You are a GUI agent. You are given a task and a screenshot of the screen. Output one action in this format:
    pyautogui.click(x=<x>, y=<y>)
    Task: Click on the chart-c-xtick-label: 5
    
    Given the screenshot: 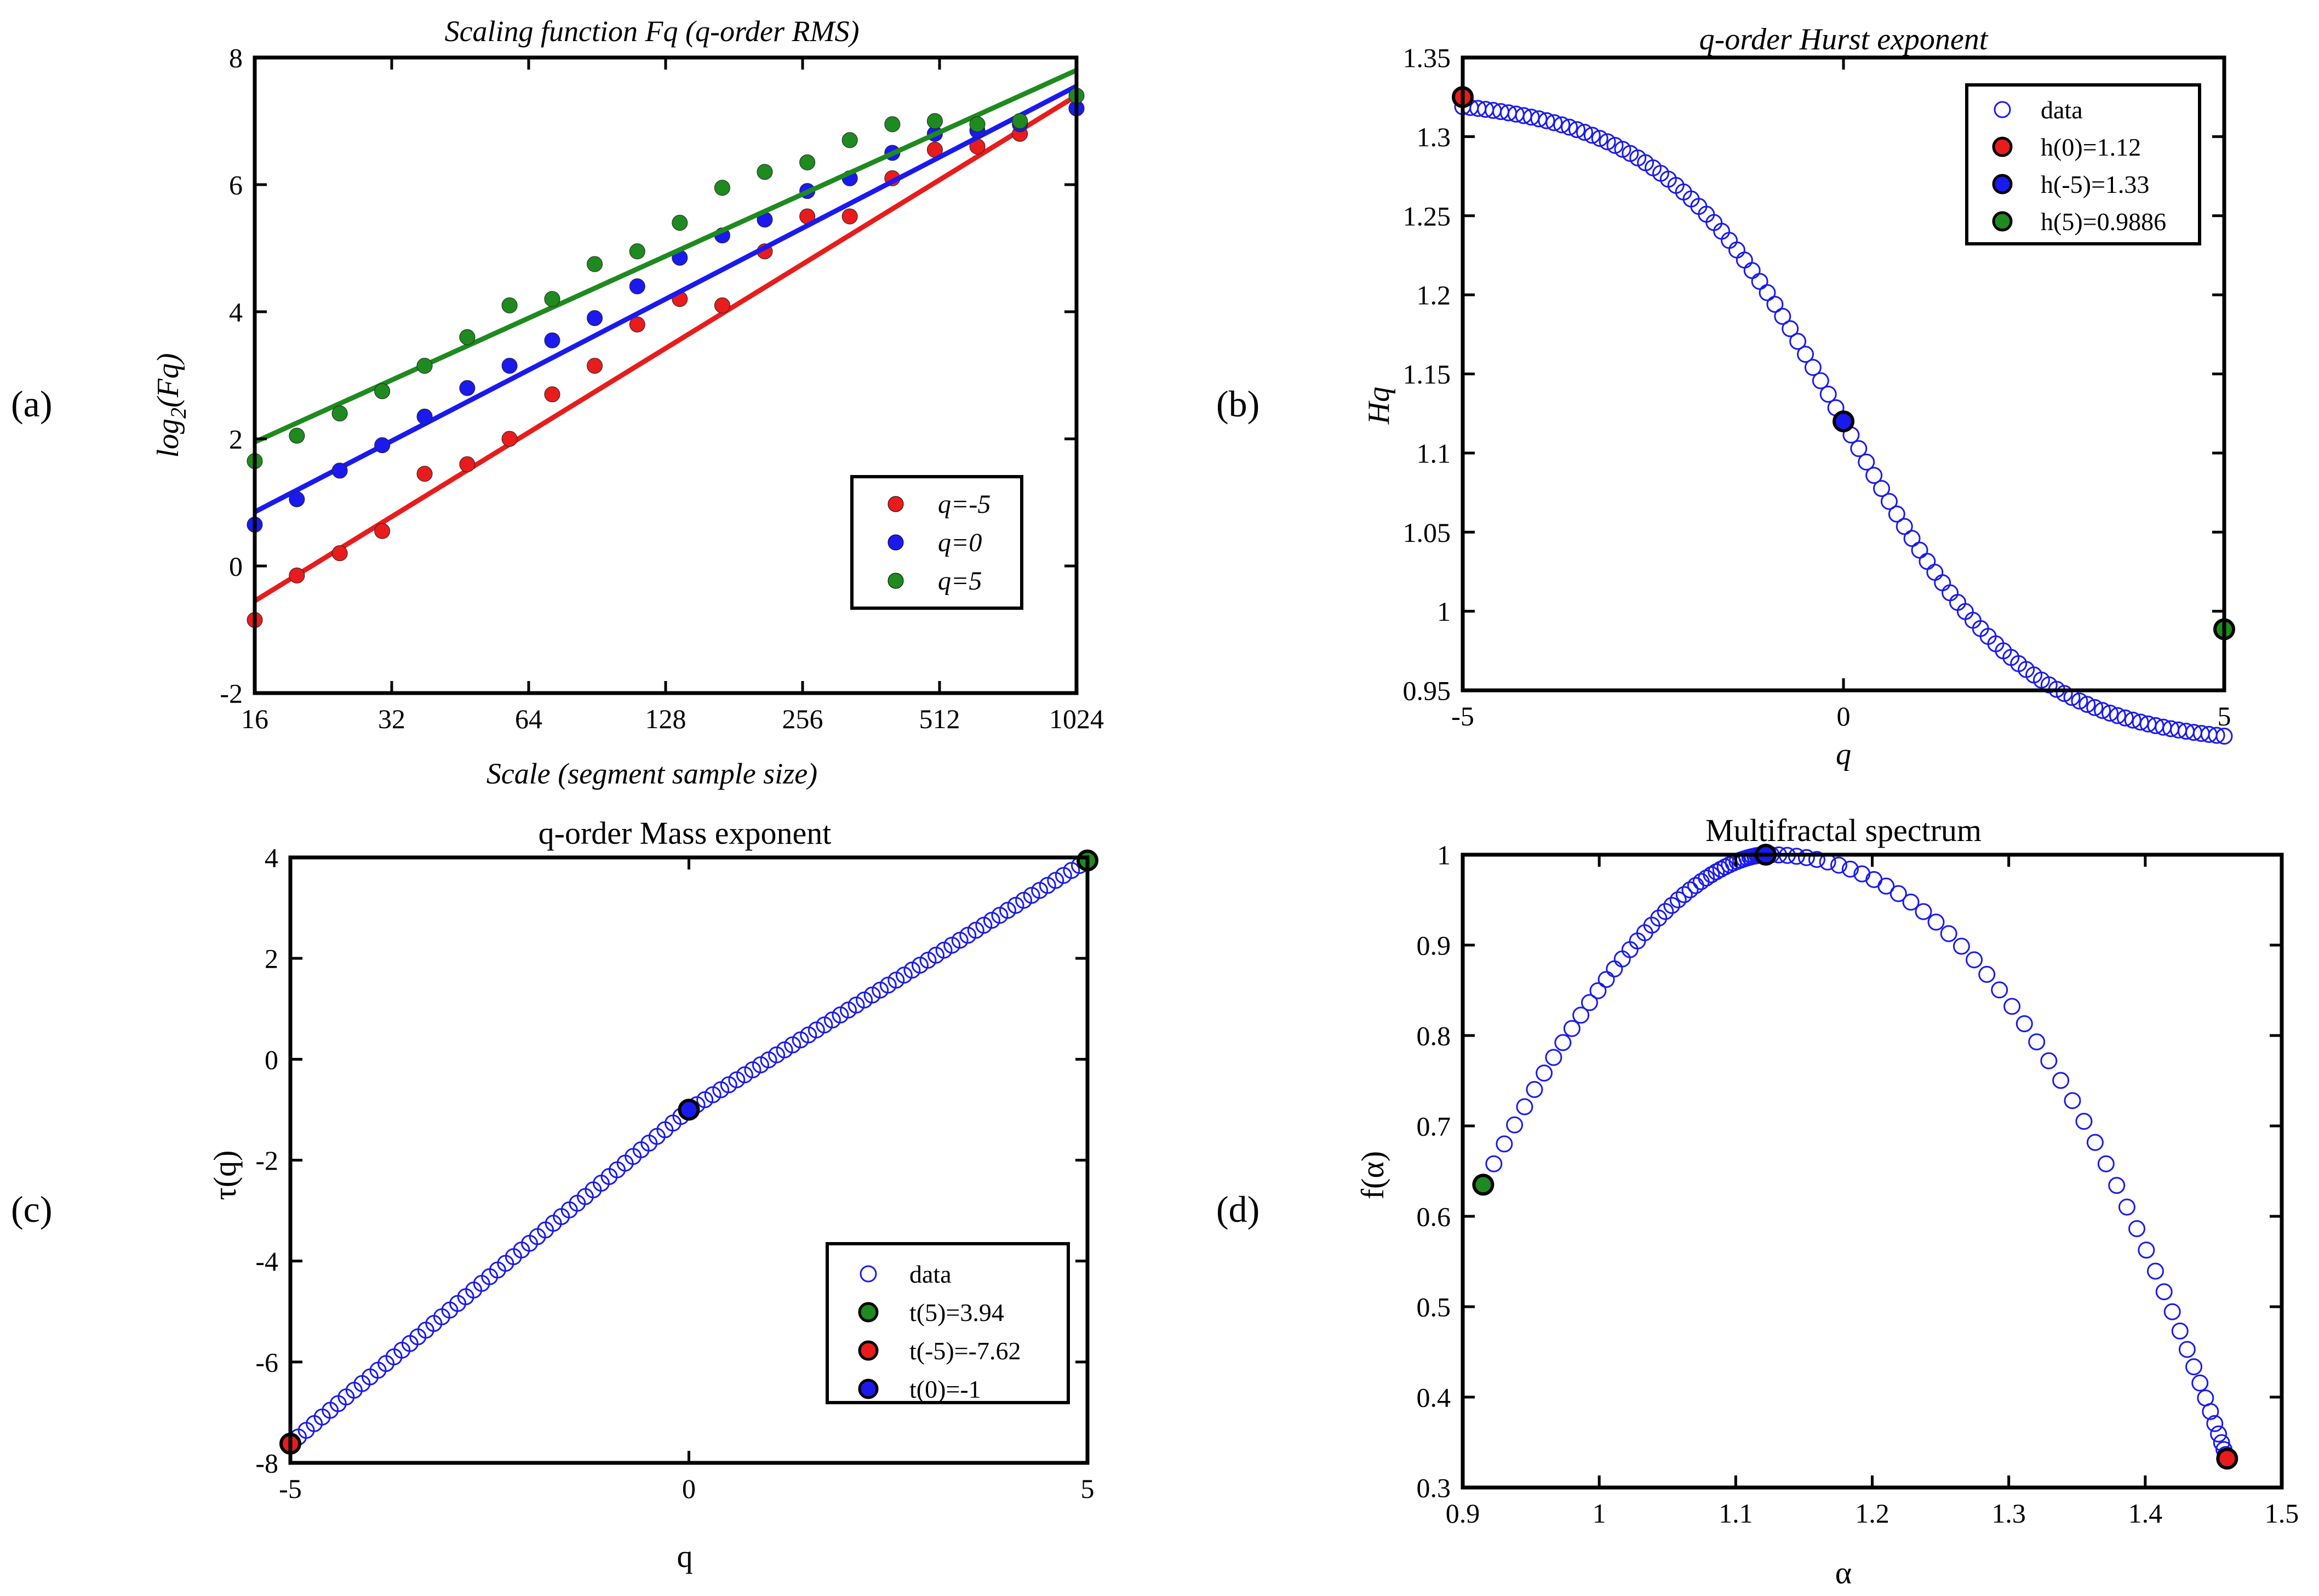 What is the action you would take?
    pyautogui.click(x=1088, y=1489)
    